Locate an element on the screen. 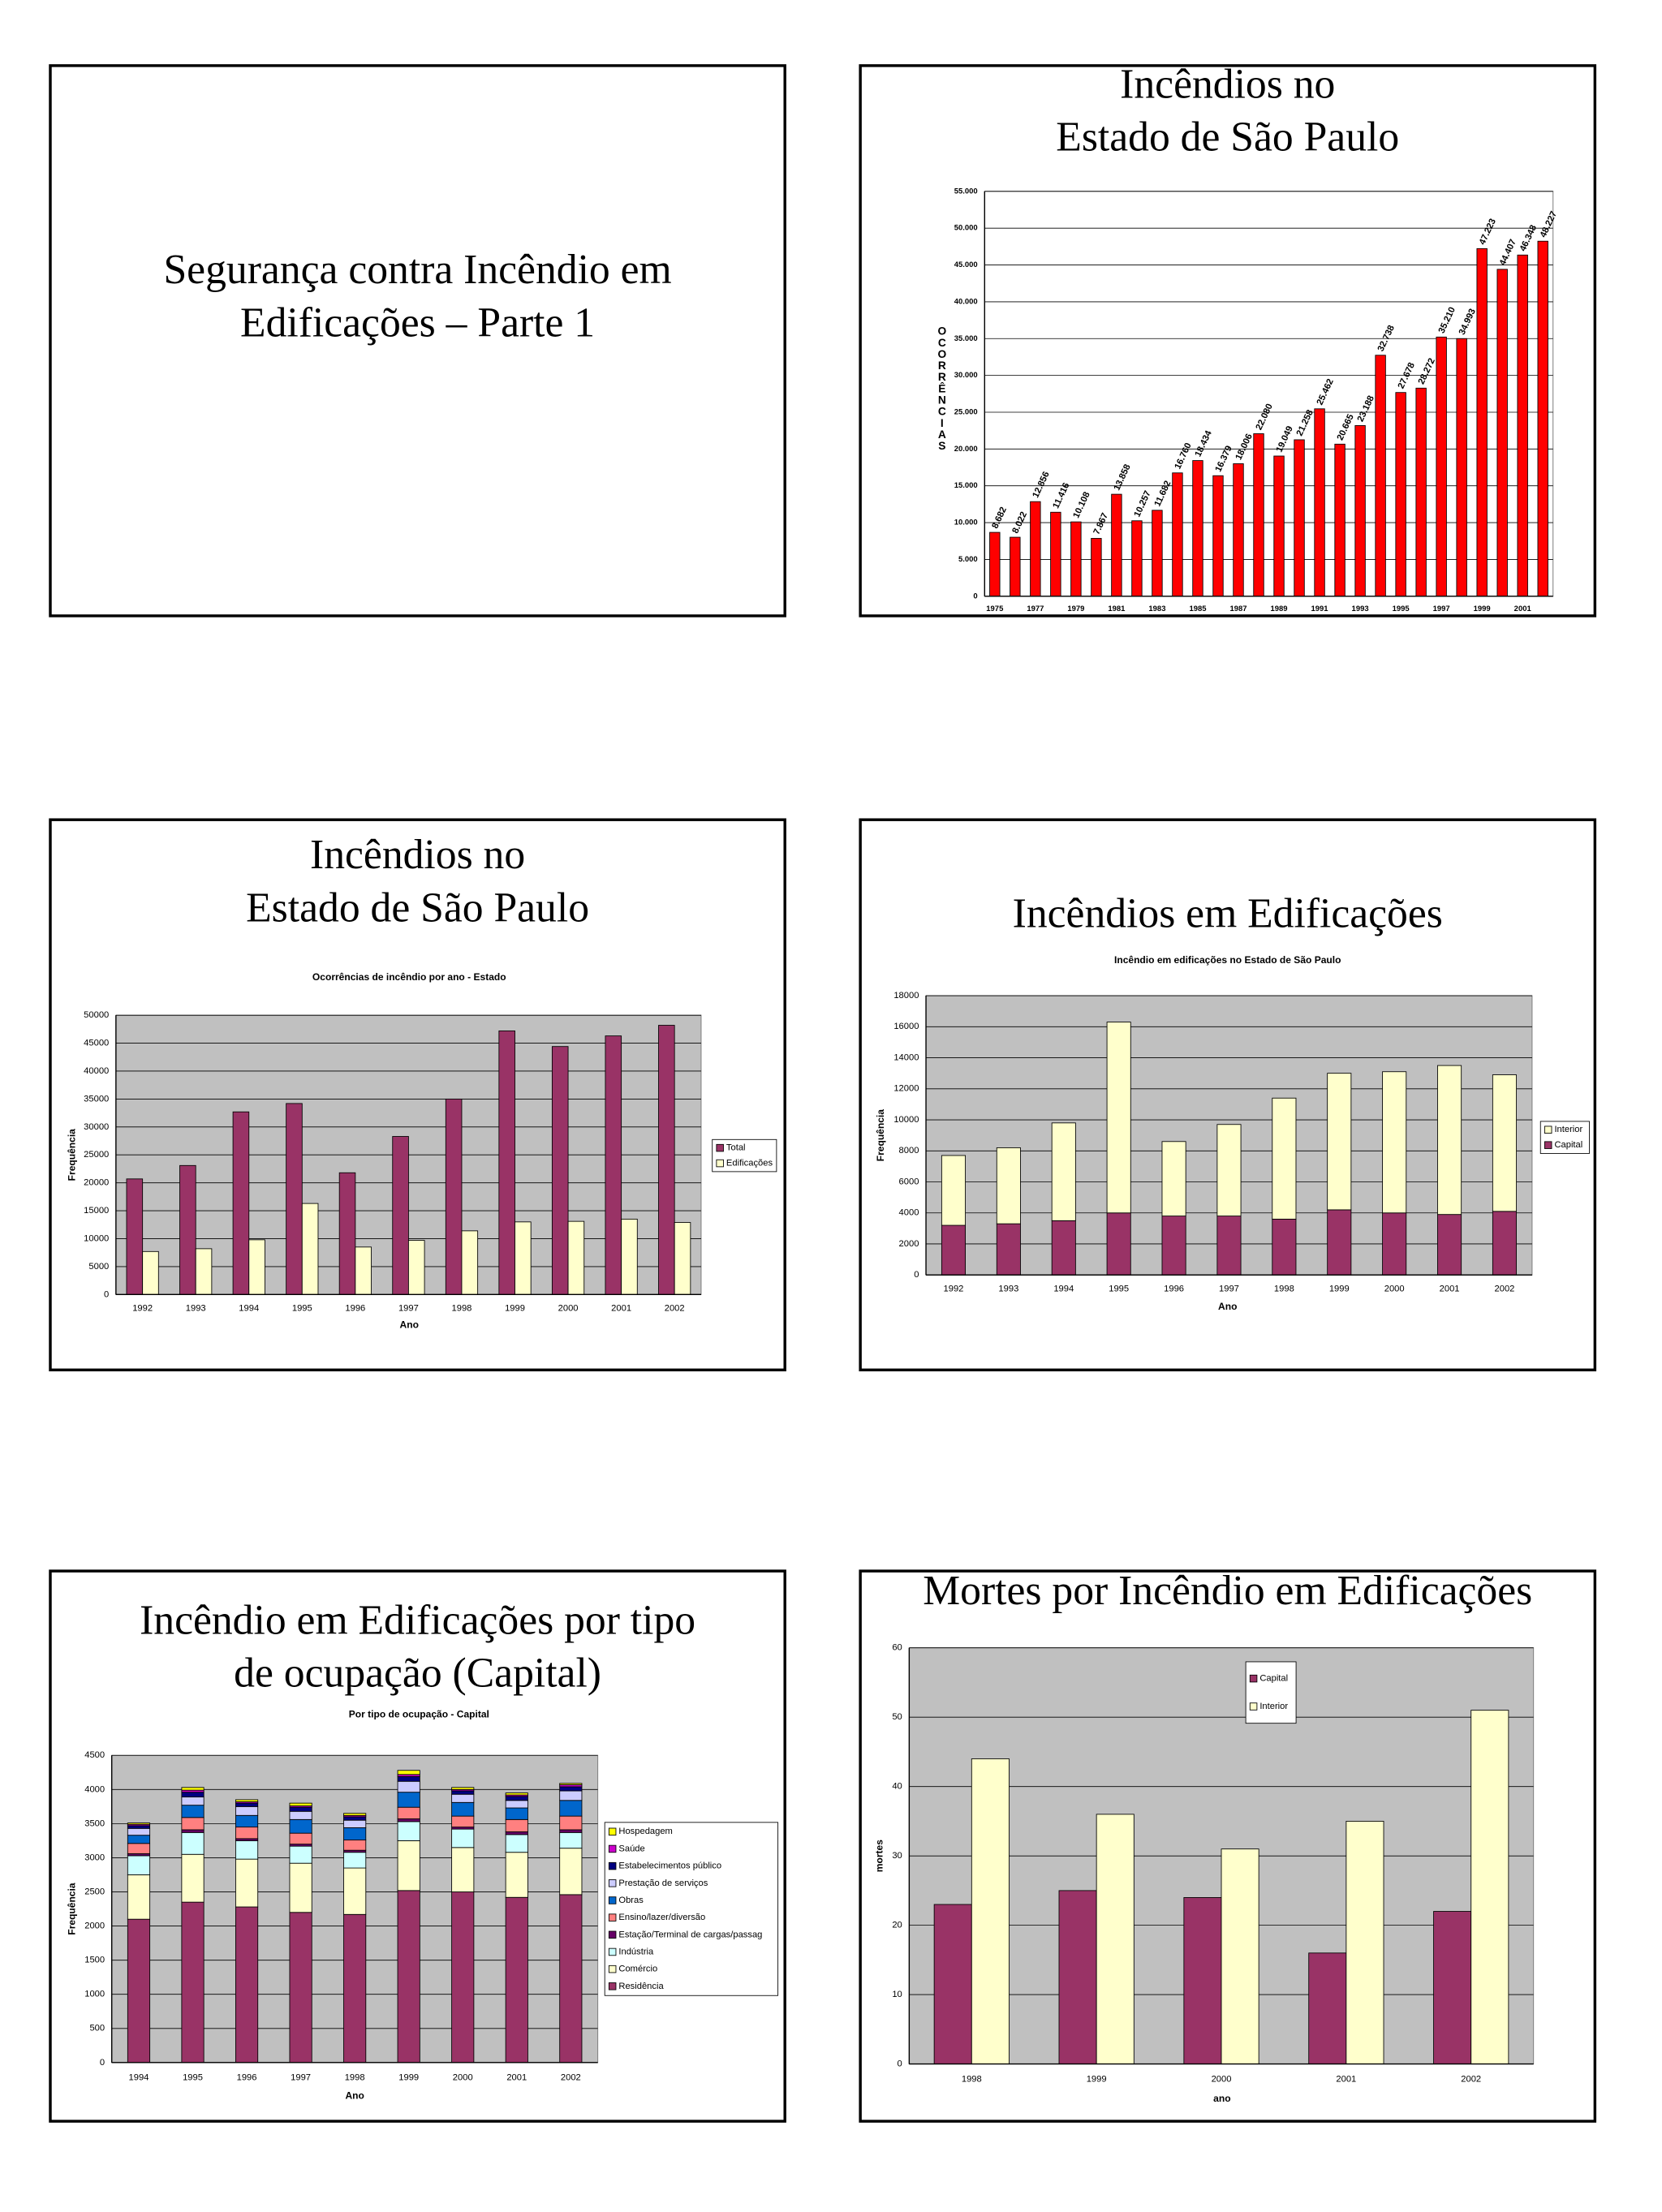 Image resolution: width=1662 pixels, height=2212 pixels. x-tick-label: 2000 is located at coordinates (568, 1308).